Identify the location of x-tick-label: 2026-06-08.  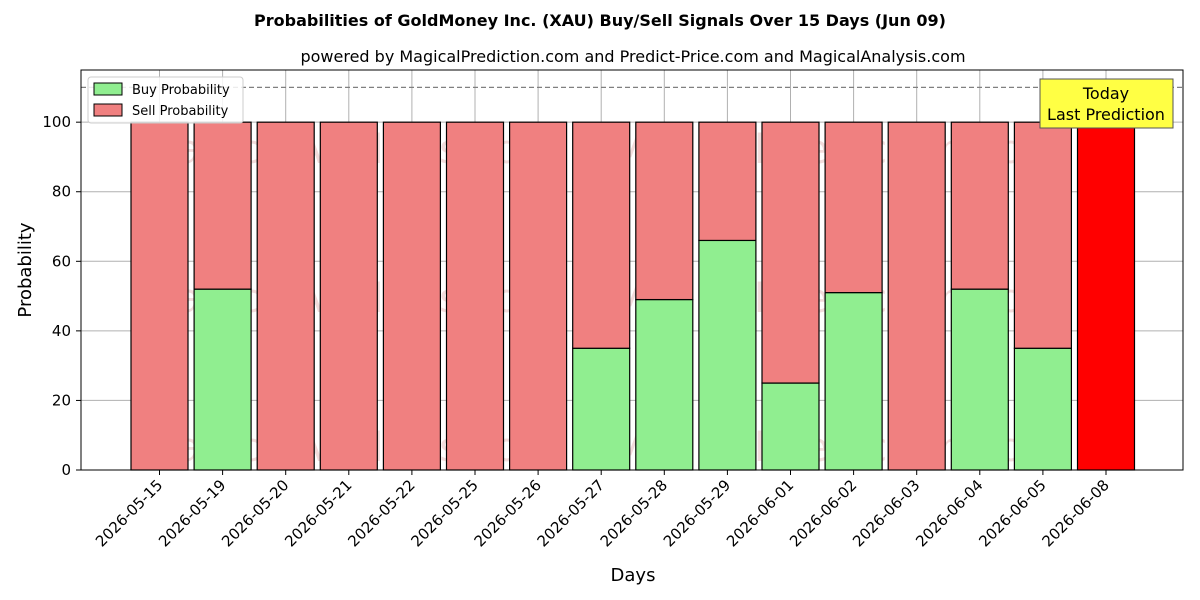
(1075, 513).